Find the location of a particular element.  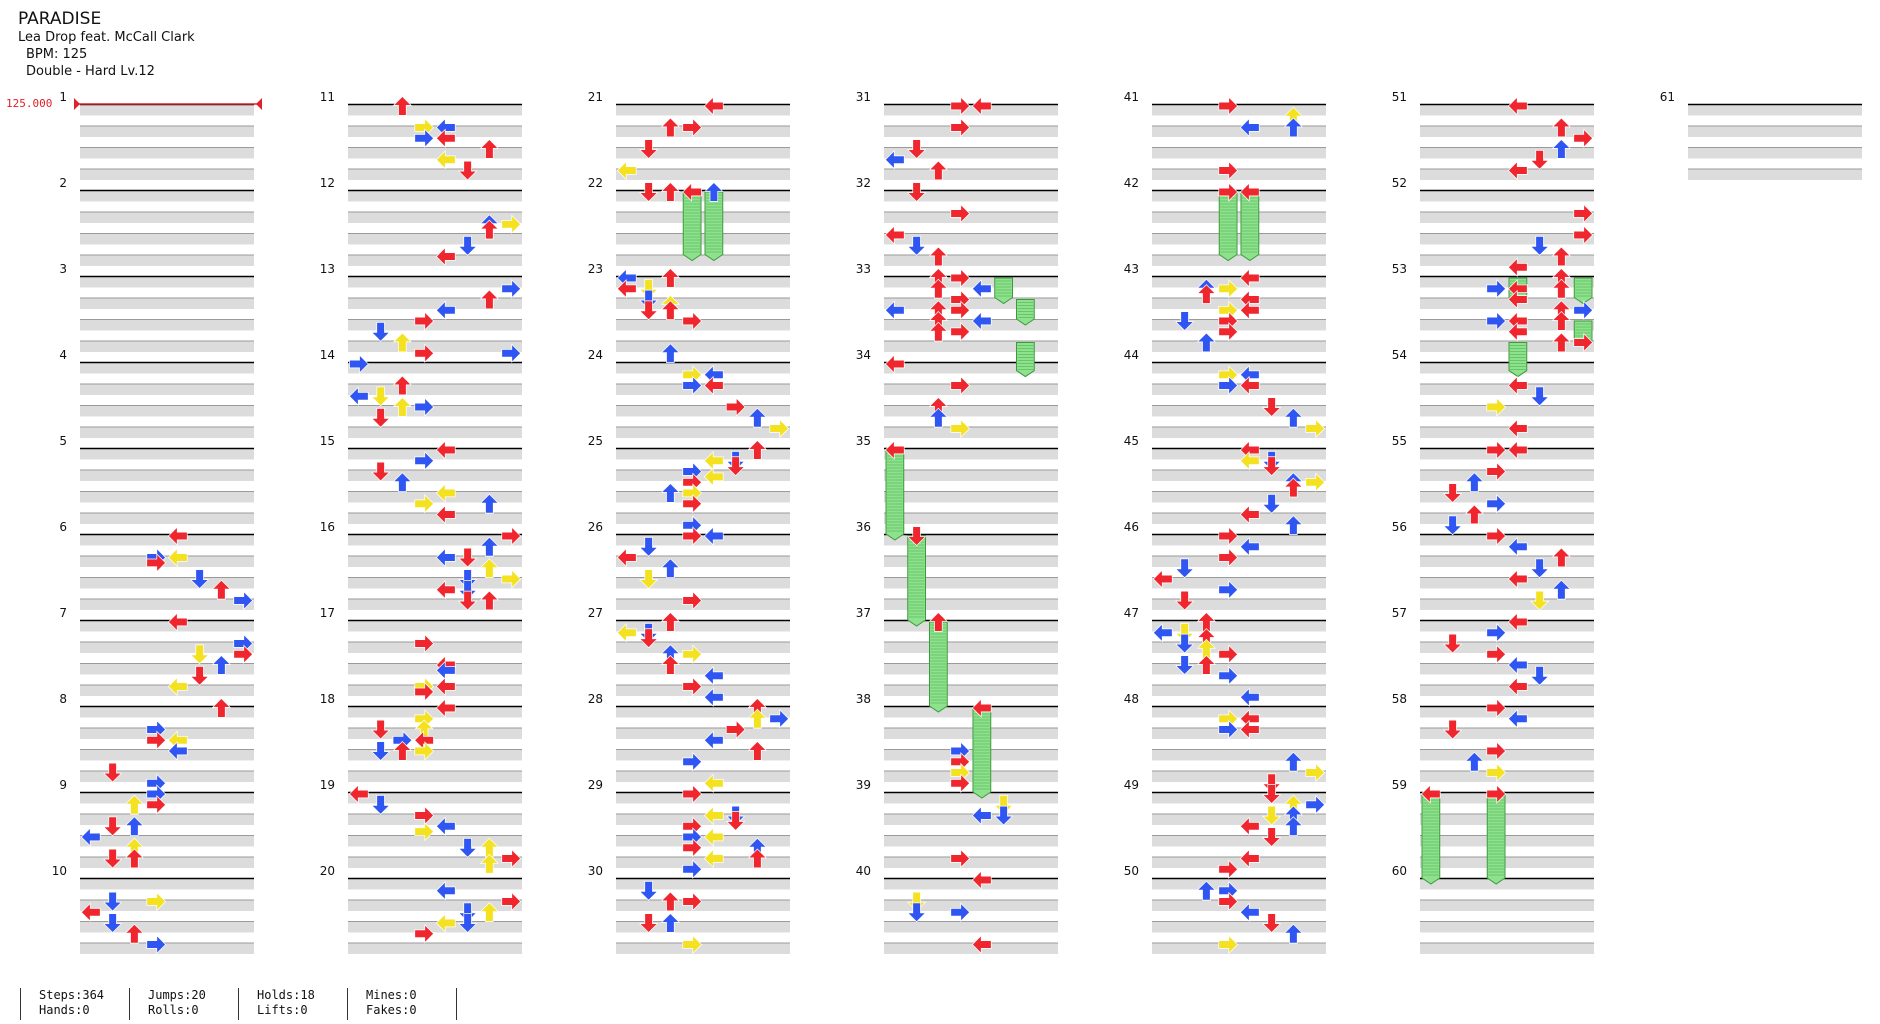

measure-number: 14 is located at coordinates (327, 355).